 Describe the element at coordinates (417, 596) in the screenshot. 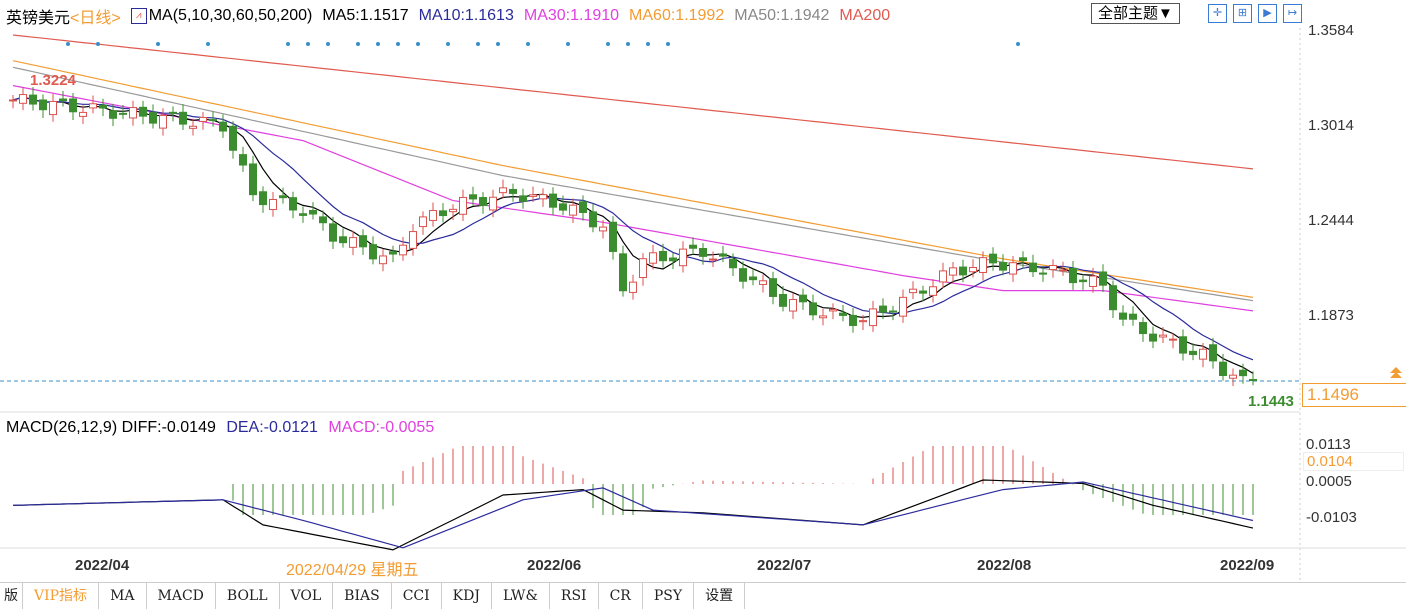

I see `tab-7: CCI` at that location.